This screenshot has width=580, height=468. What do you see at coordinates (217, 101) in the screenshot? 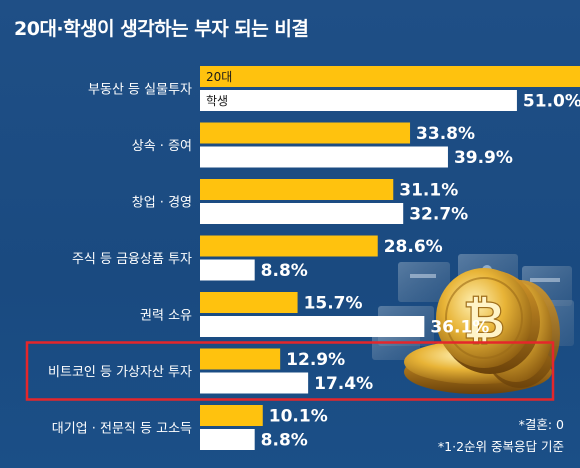
I see `legend-label: 학생` at bounding box center [217, 101].